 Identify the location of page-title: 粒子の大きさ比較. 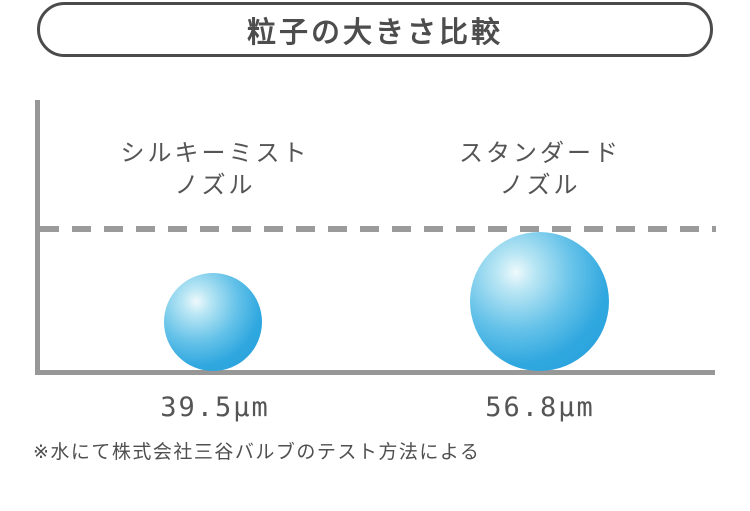
(374, 31).